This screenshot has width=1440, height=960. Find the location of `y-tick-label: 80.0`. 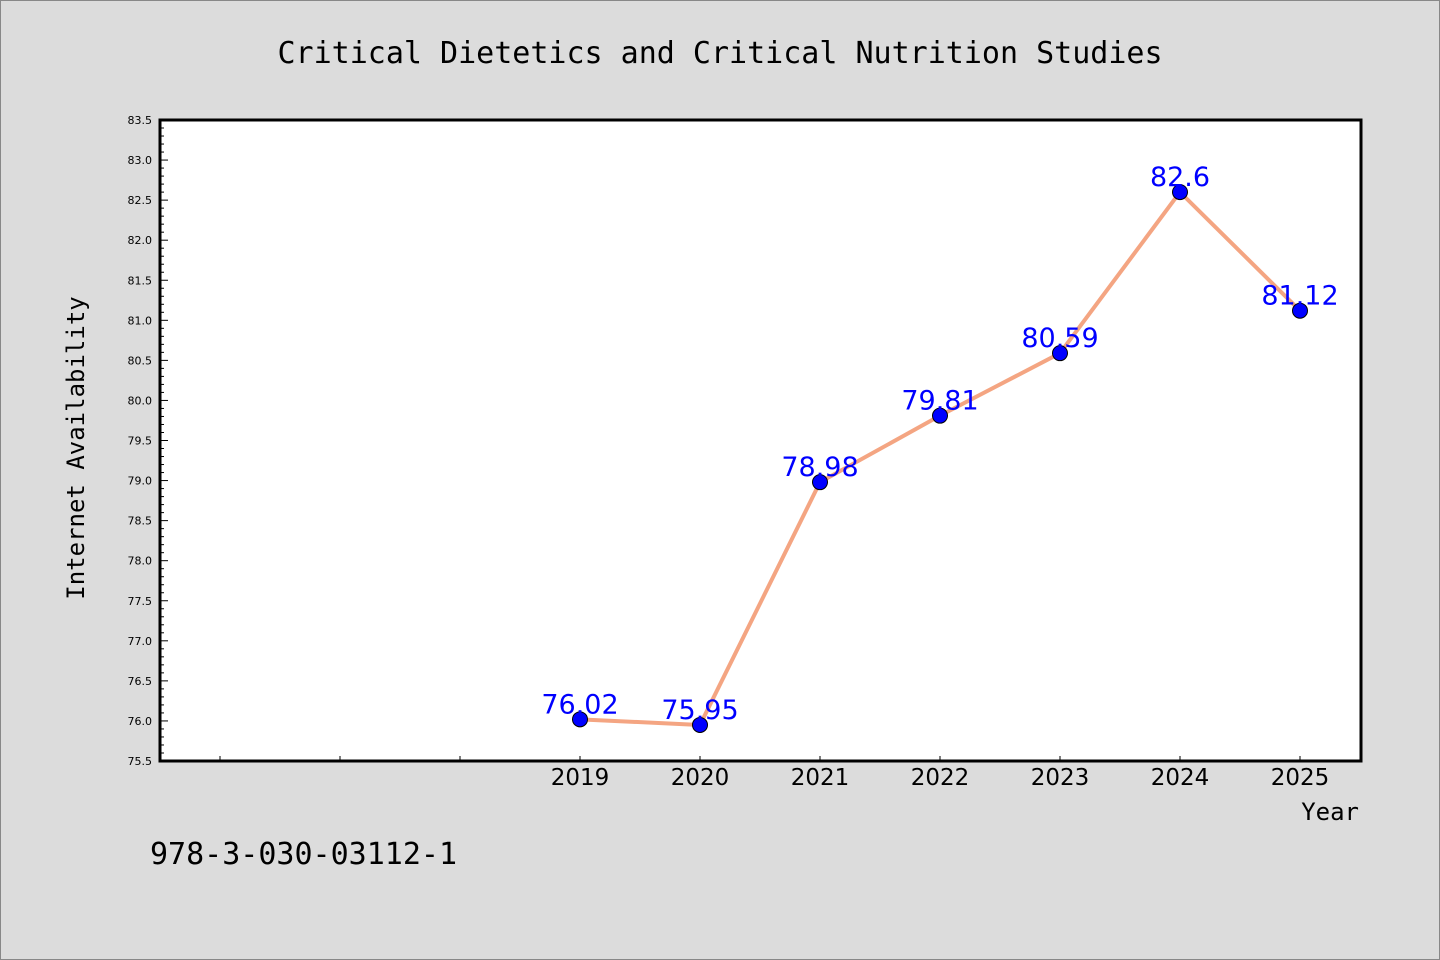

y-tick-label: 80.0 is located at coordinates (140, 400).